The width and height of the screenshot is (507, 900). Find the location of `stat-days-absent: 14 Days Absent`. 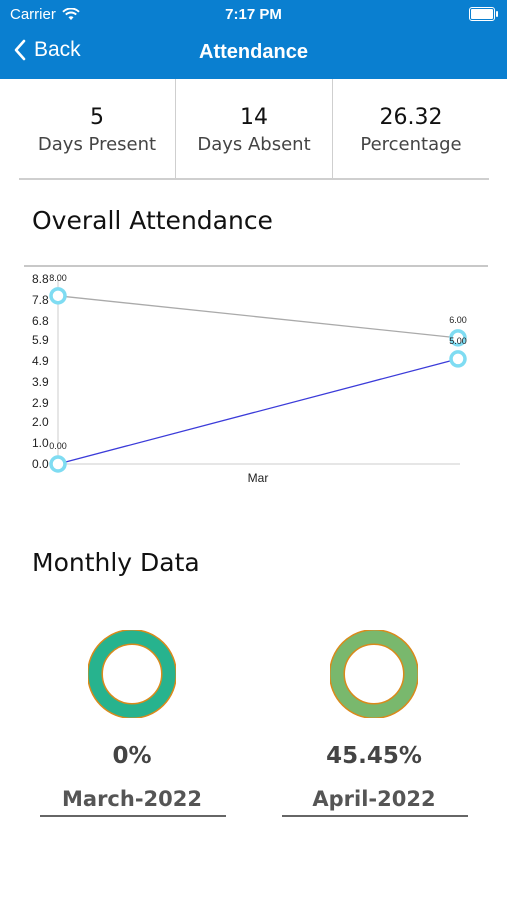

stat-days-absent: 14 Days Absent is located at coordinates (254, 128).